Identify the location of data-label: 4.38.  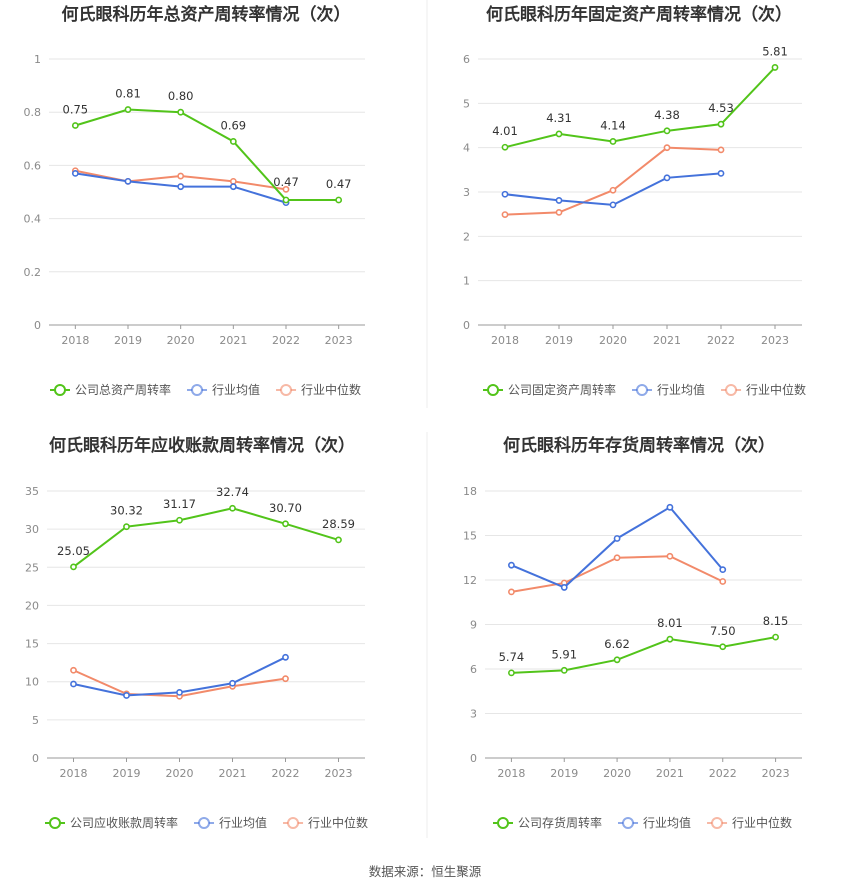
(667, 115).